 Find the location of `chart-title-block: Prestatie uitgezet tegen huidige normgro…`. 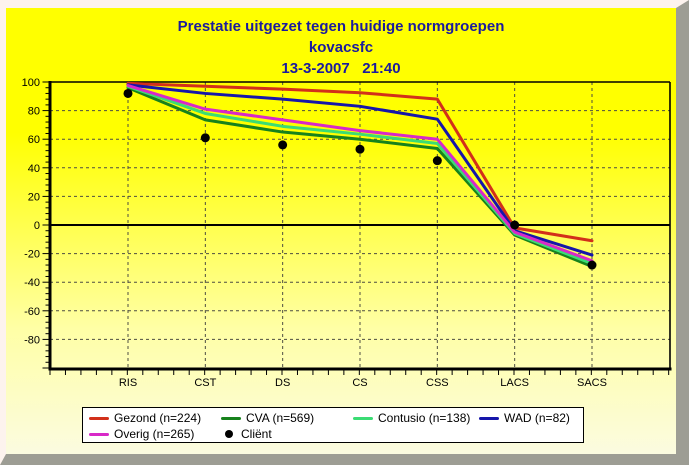

chart-title-block: Prestatie uitgezet tegen huidige normgro… is located at coordinates (341, 47).